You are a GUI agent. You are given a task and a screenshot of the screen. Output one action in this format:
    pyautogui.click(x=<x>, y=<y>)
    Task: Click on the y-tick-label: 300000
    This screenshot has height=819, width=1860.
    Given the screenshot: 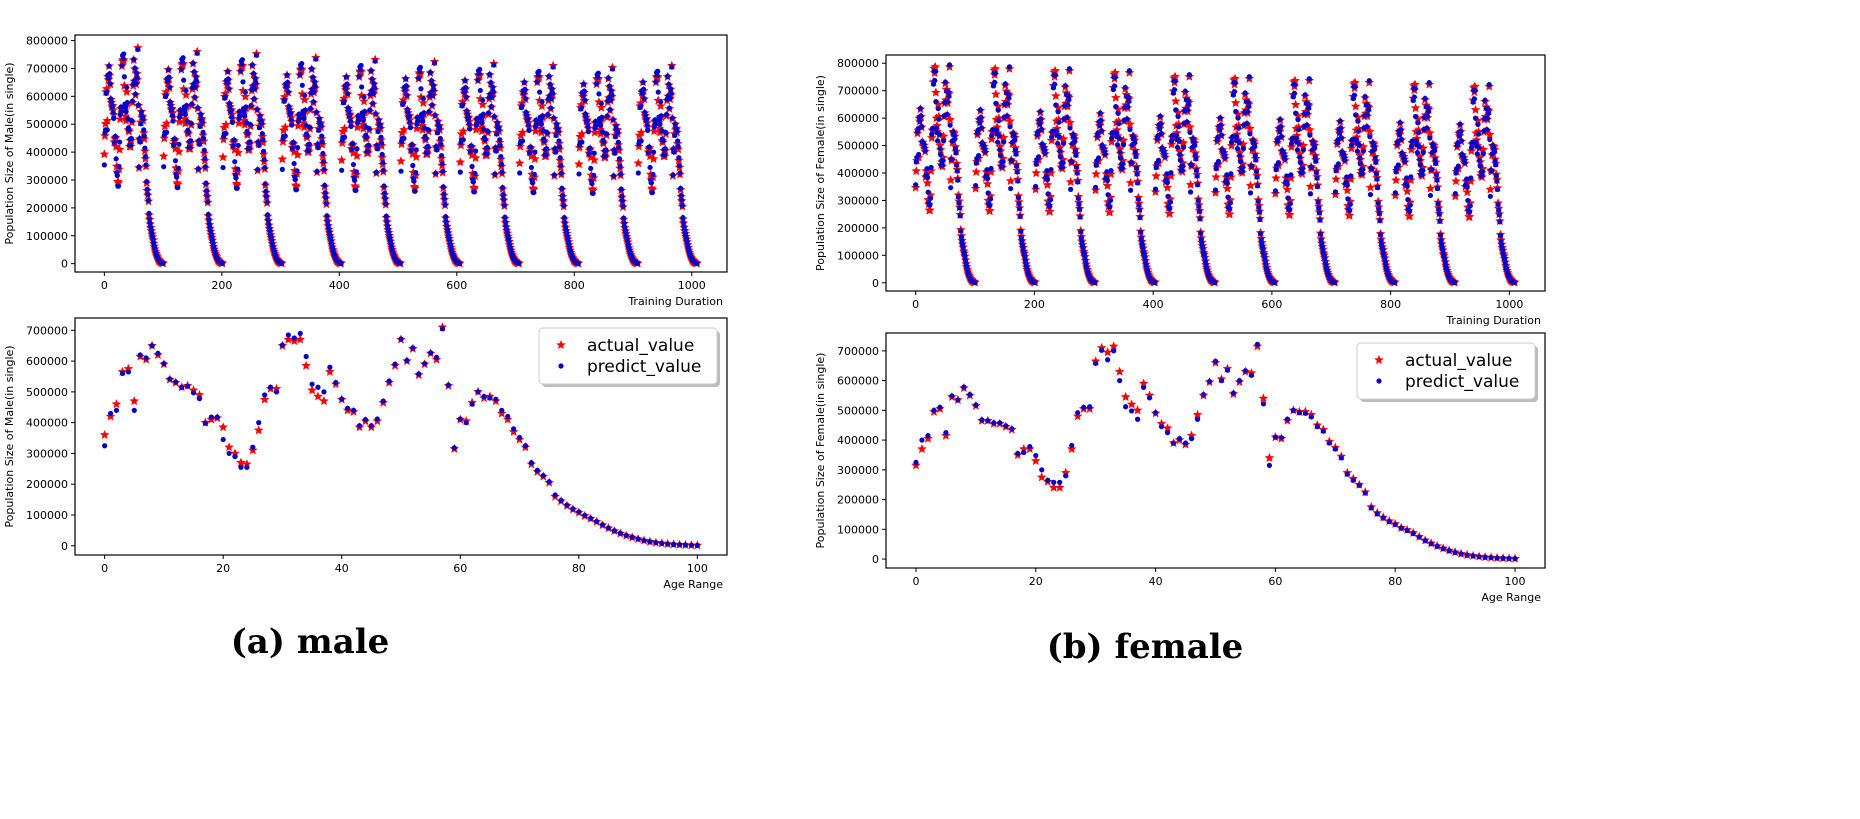 What is the action you would take?
    pyautogui.click(x=858, y=470)
    